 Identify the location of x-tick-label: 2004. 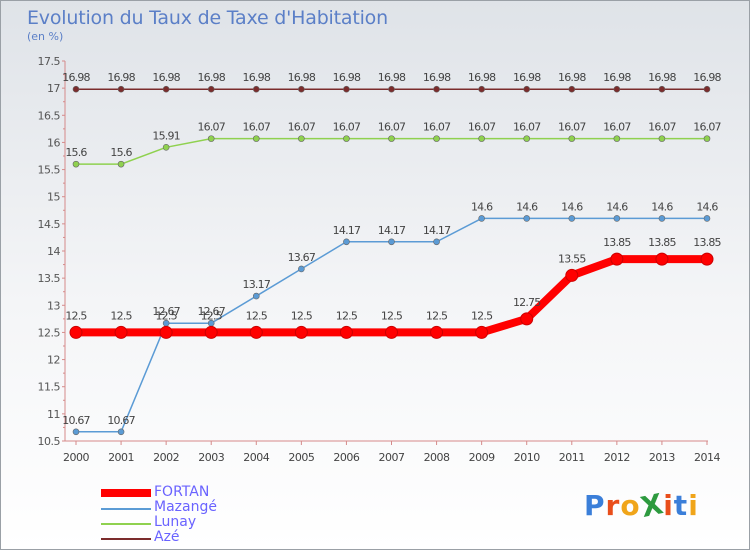
(256, 457).